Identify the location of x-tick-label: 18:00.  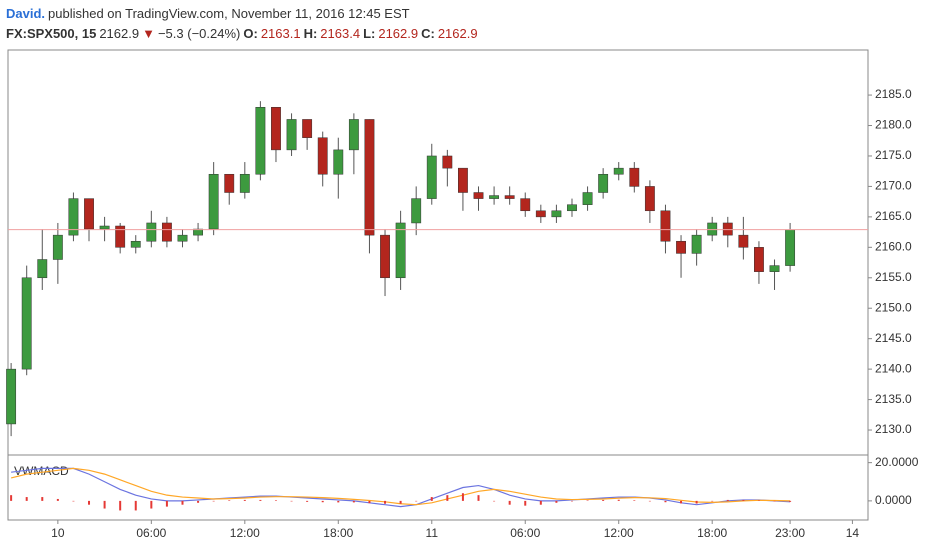
(338, 533).